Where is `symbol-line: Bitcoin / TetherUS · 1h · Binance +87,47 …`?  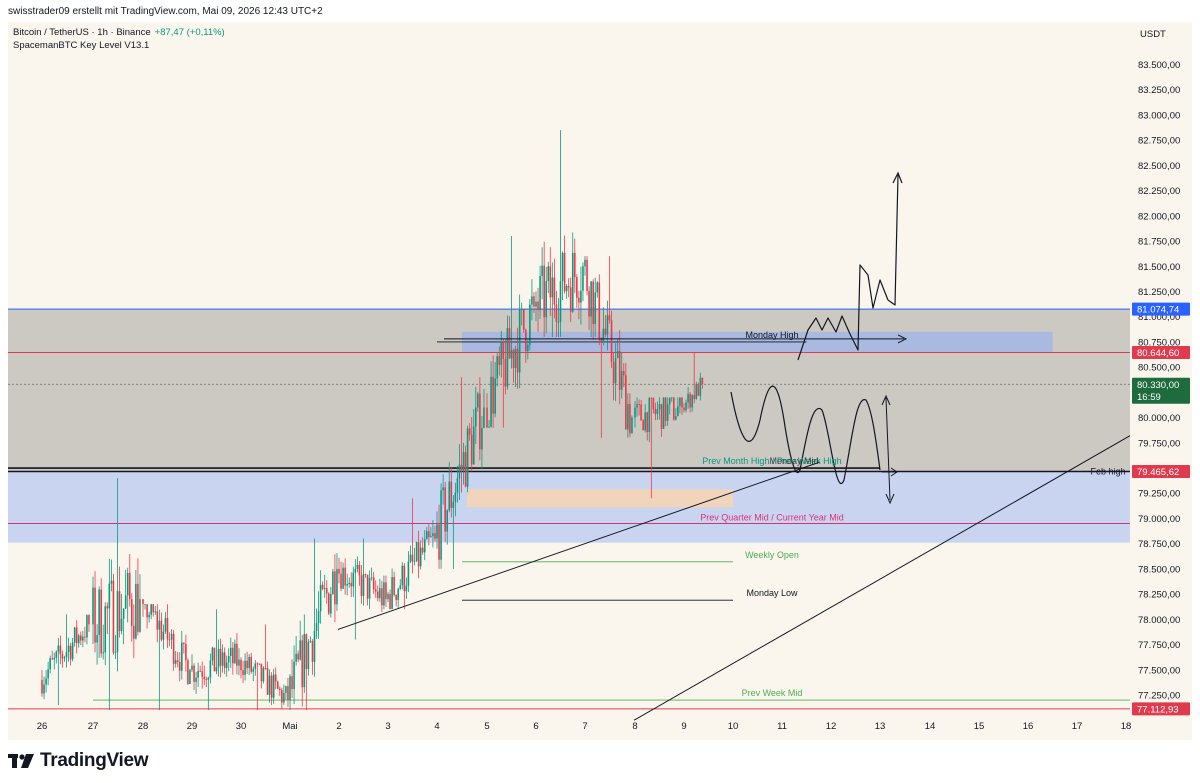
symbol-line: Bitcoin / TetherUS · 1h · Binance +87,47 … is located at coordinates (119, 32).